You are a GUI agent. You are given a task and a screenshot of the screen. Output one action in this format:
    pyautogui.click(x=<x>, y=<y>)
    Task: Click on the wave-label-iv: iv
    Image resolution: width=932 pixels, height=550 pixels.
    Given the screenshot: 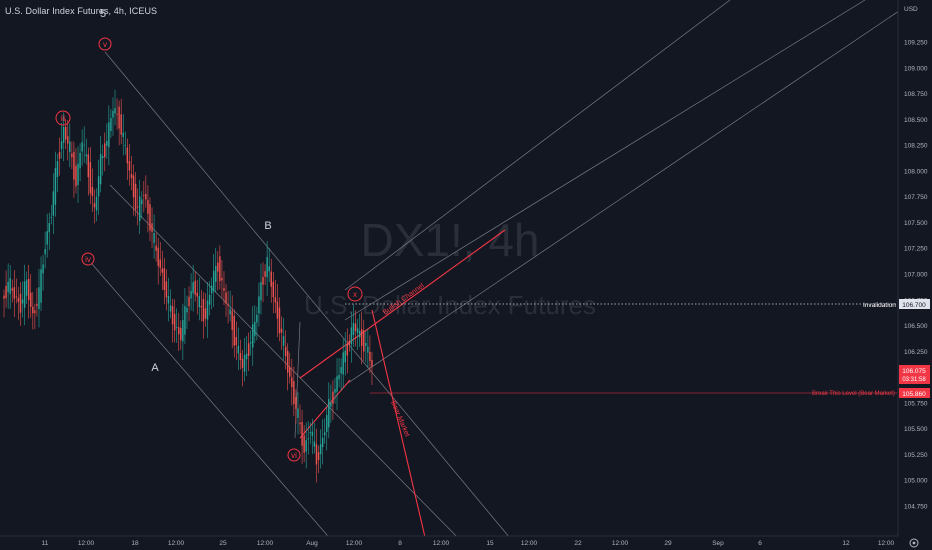 What is the action you would take?
    pyautogui.click(x=88, y=259)
    